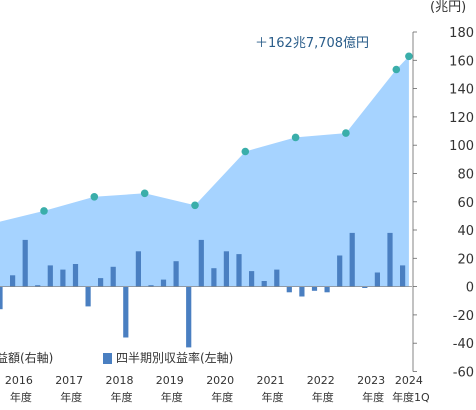  What do you see at coordinates (271, 380) in the screenshot?
I see `x-label-year: 2021` at bounding box center [271, 380].